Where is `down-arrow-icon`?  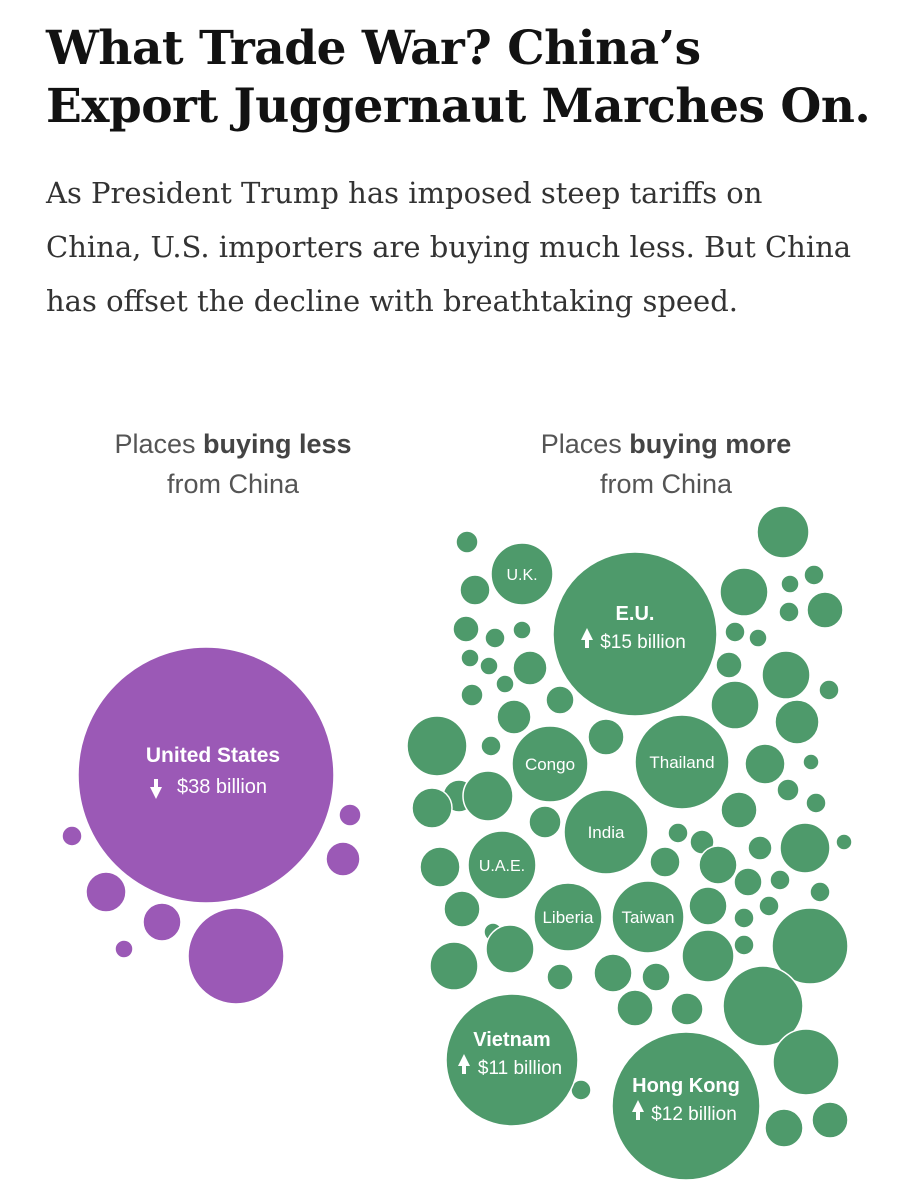 down-arrow-icon is located at coordinates (156, 789).